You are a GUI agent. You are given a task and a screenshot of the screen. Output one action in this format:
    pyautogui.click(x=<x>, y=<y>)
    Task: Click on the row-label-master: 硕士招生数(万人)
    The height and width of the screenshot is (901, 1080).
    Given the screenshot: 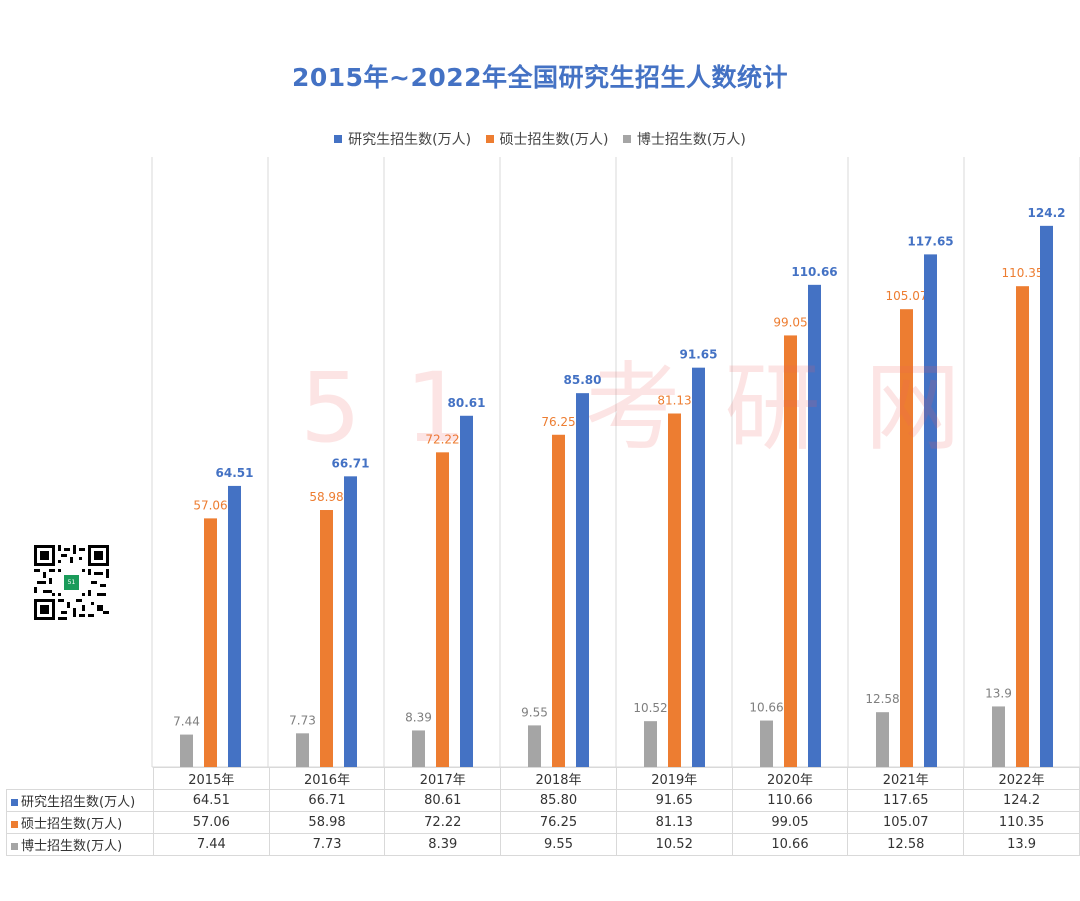 What is the action you would take?
    pyautogui.click(x=80, y=822)
    